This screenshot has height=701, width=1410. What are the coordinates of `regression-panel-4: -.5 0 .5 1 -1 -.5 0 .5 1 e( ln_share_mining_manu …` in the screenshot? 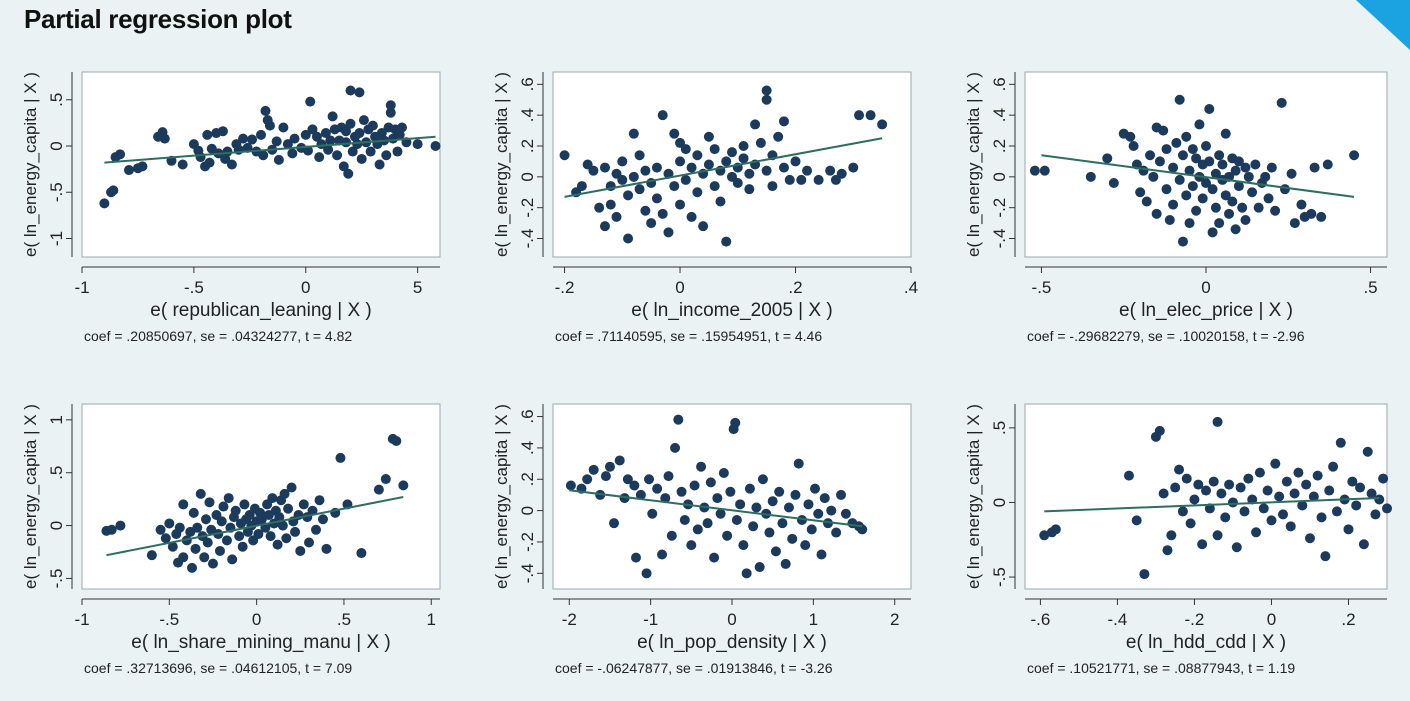 It's located at (231, 539).